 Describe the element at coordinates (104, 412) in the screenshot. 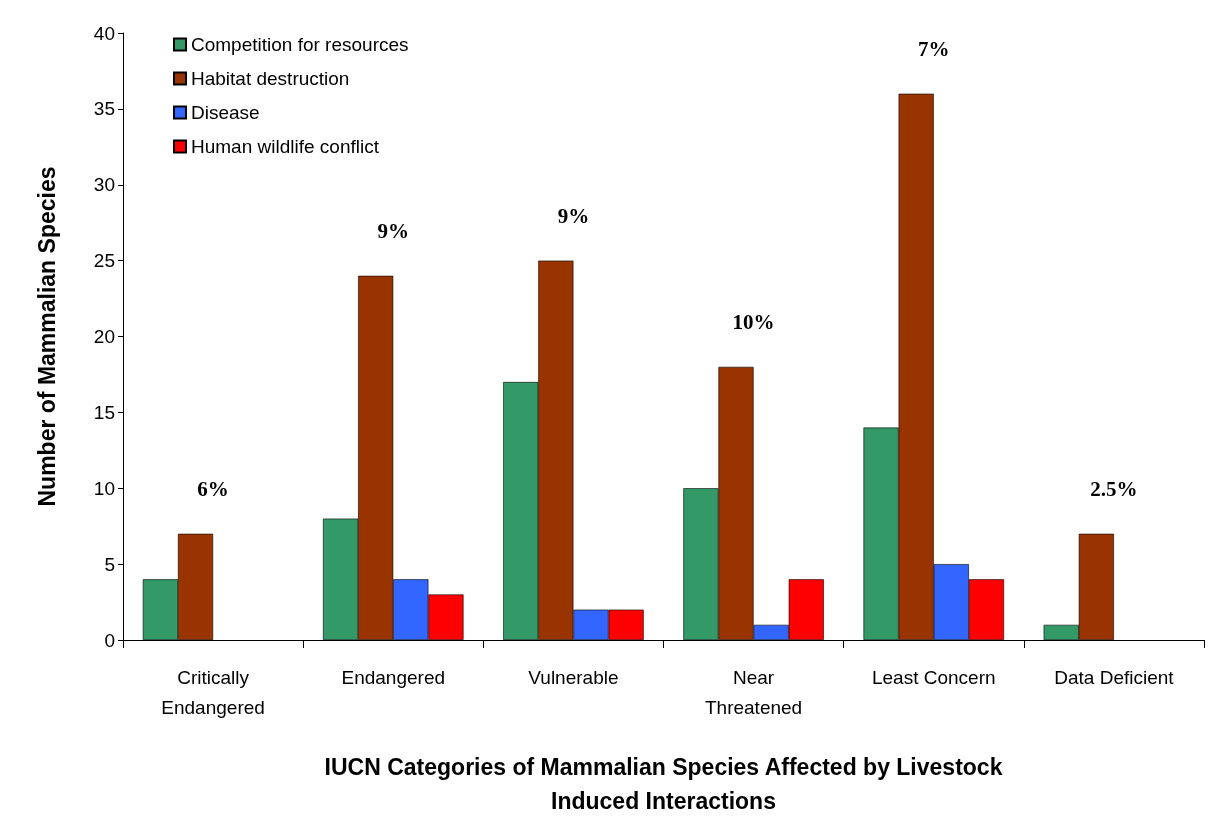

I see `y-tick-label: 15` at that location.